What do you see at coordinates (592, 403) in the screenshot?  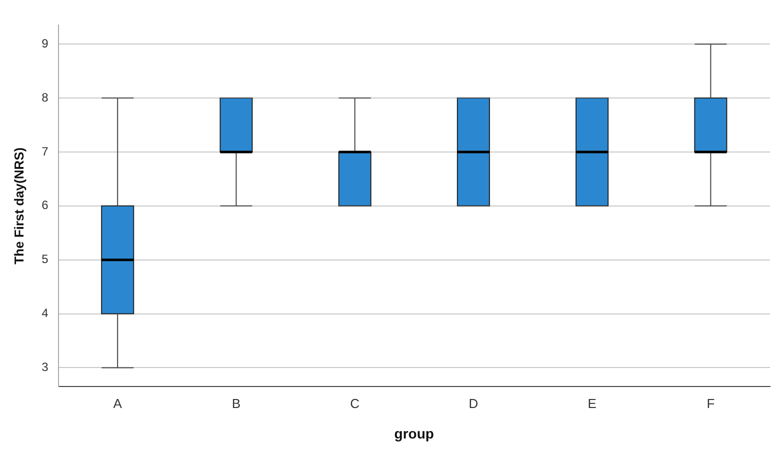 I see `x-tick-label: E` at bounding box center [592, 403].